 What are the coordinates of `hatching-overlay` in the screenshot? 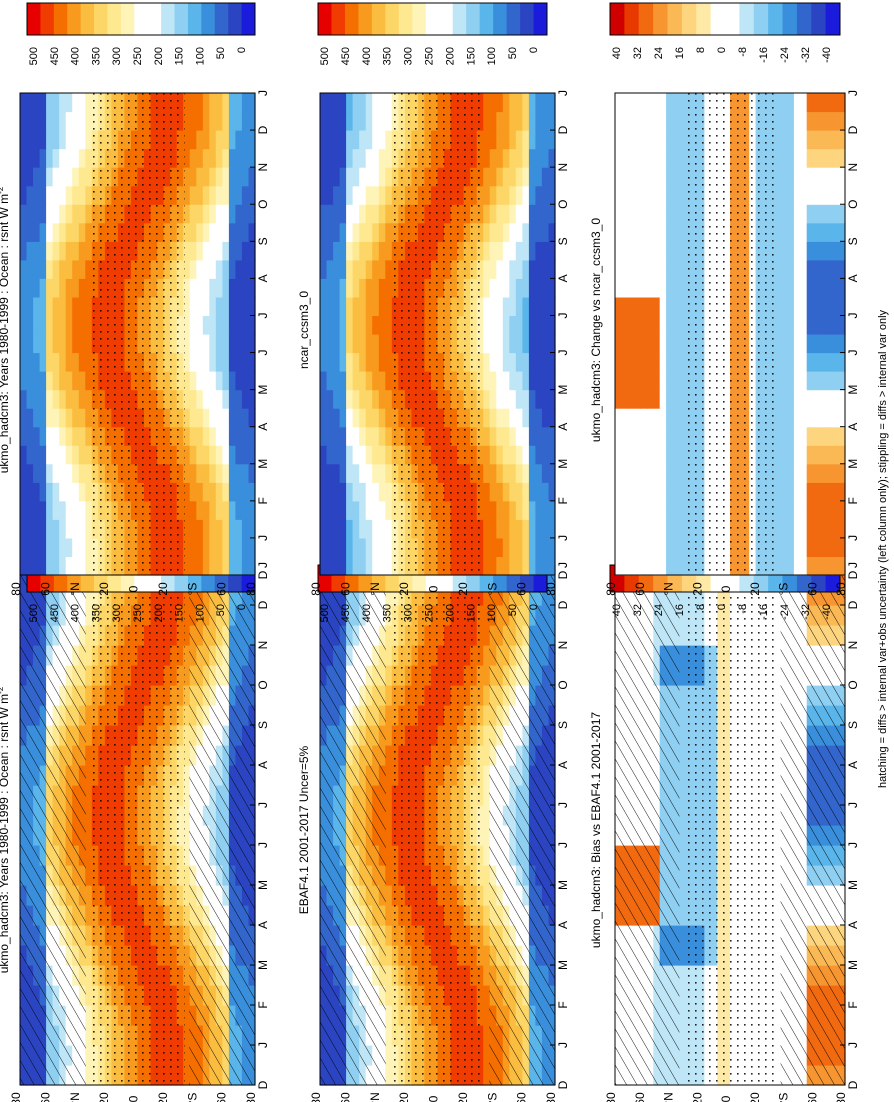 It's located at (353, 825).